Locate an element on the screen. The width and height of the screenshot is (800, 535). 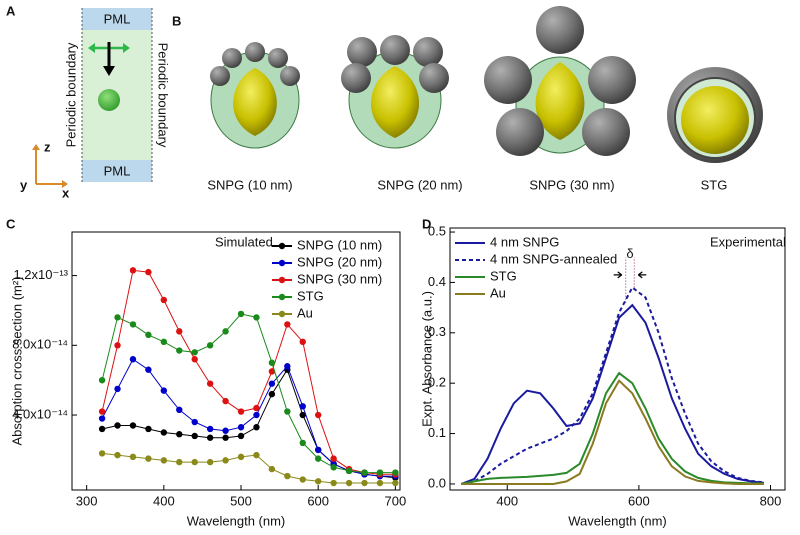
legend-label: SNPG (10 nm) is located at coordinates (339, 244).